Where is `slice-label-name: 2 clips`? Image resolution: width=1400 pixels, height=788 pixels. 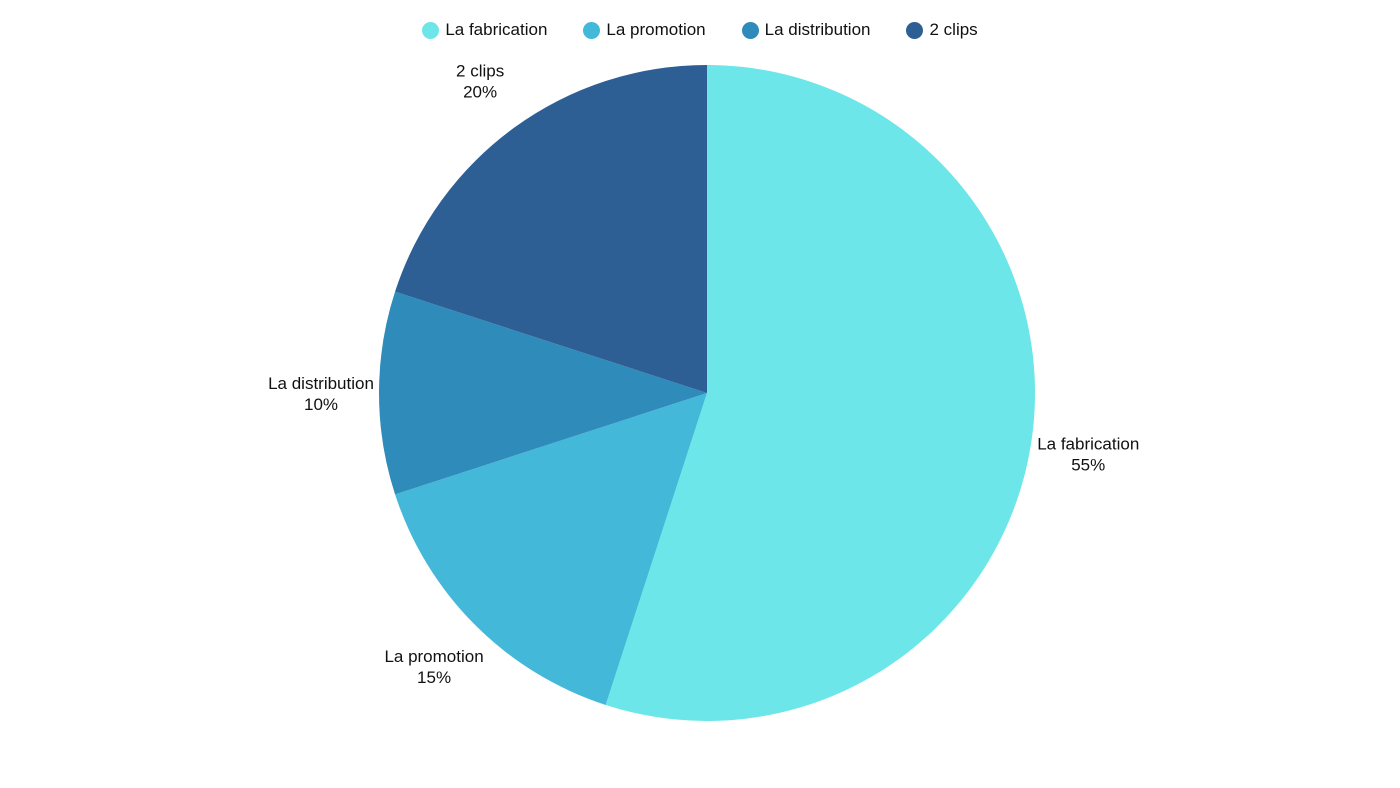
slice-label-name: 2 clips is located at coordinates (480, 71).